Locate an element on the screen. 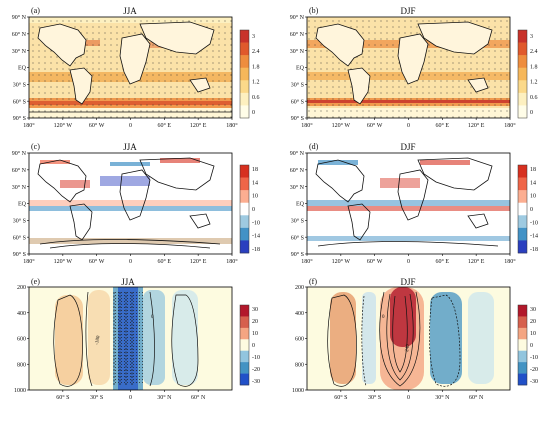  x-tick-label: 120° E is located at coordinates (476, 261).